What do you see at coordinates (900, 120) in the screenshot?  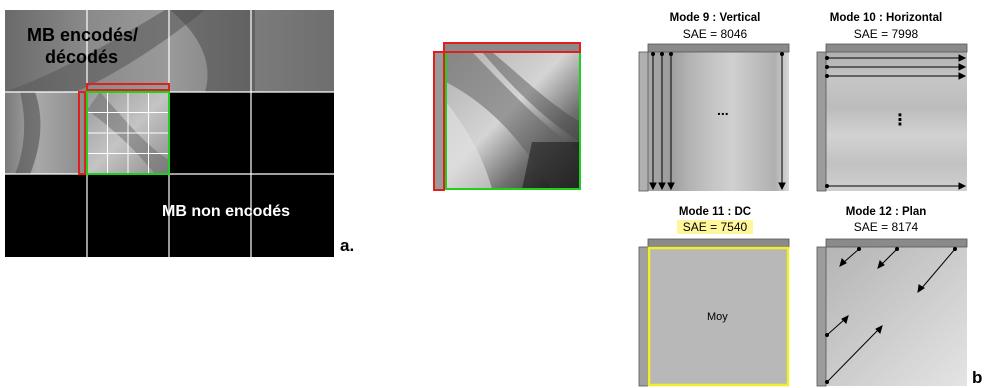 I see `mode-10-ellipsis: ⋮` at bounding box center [900, 120].